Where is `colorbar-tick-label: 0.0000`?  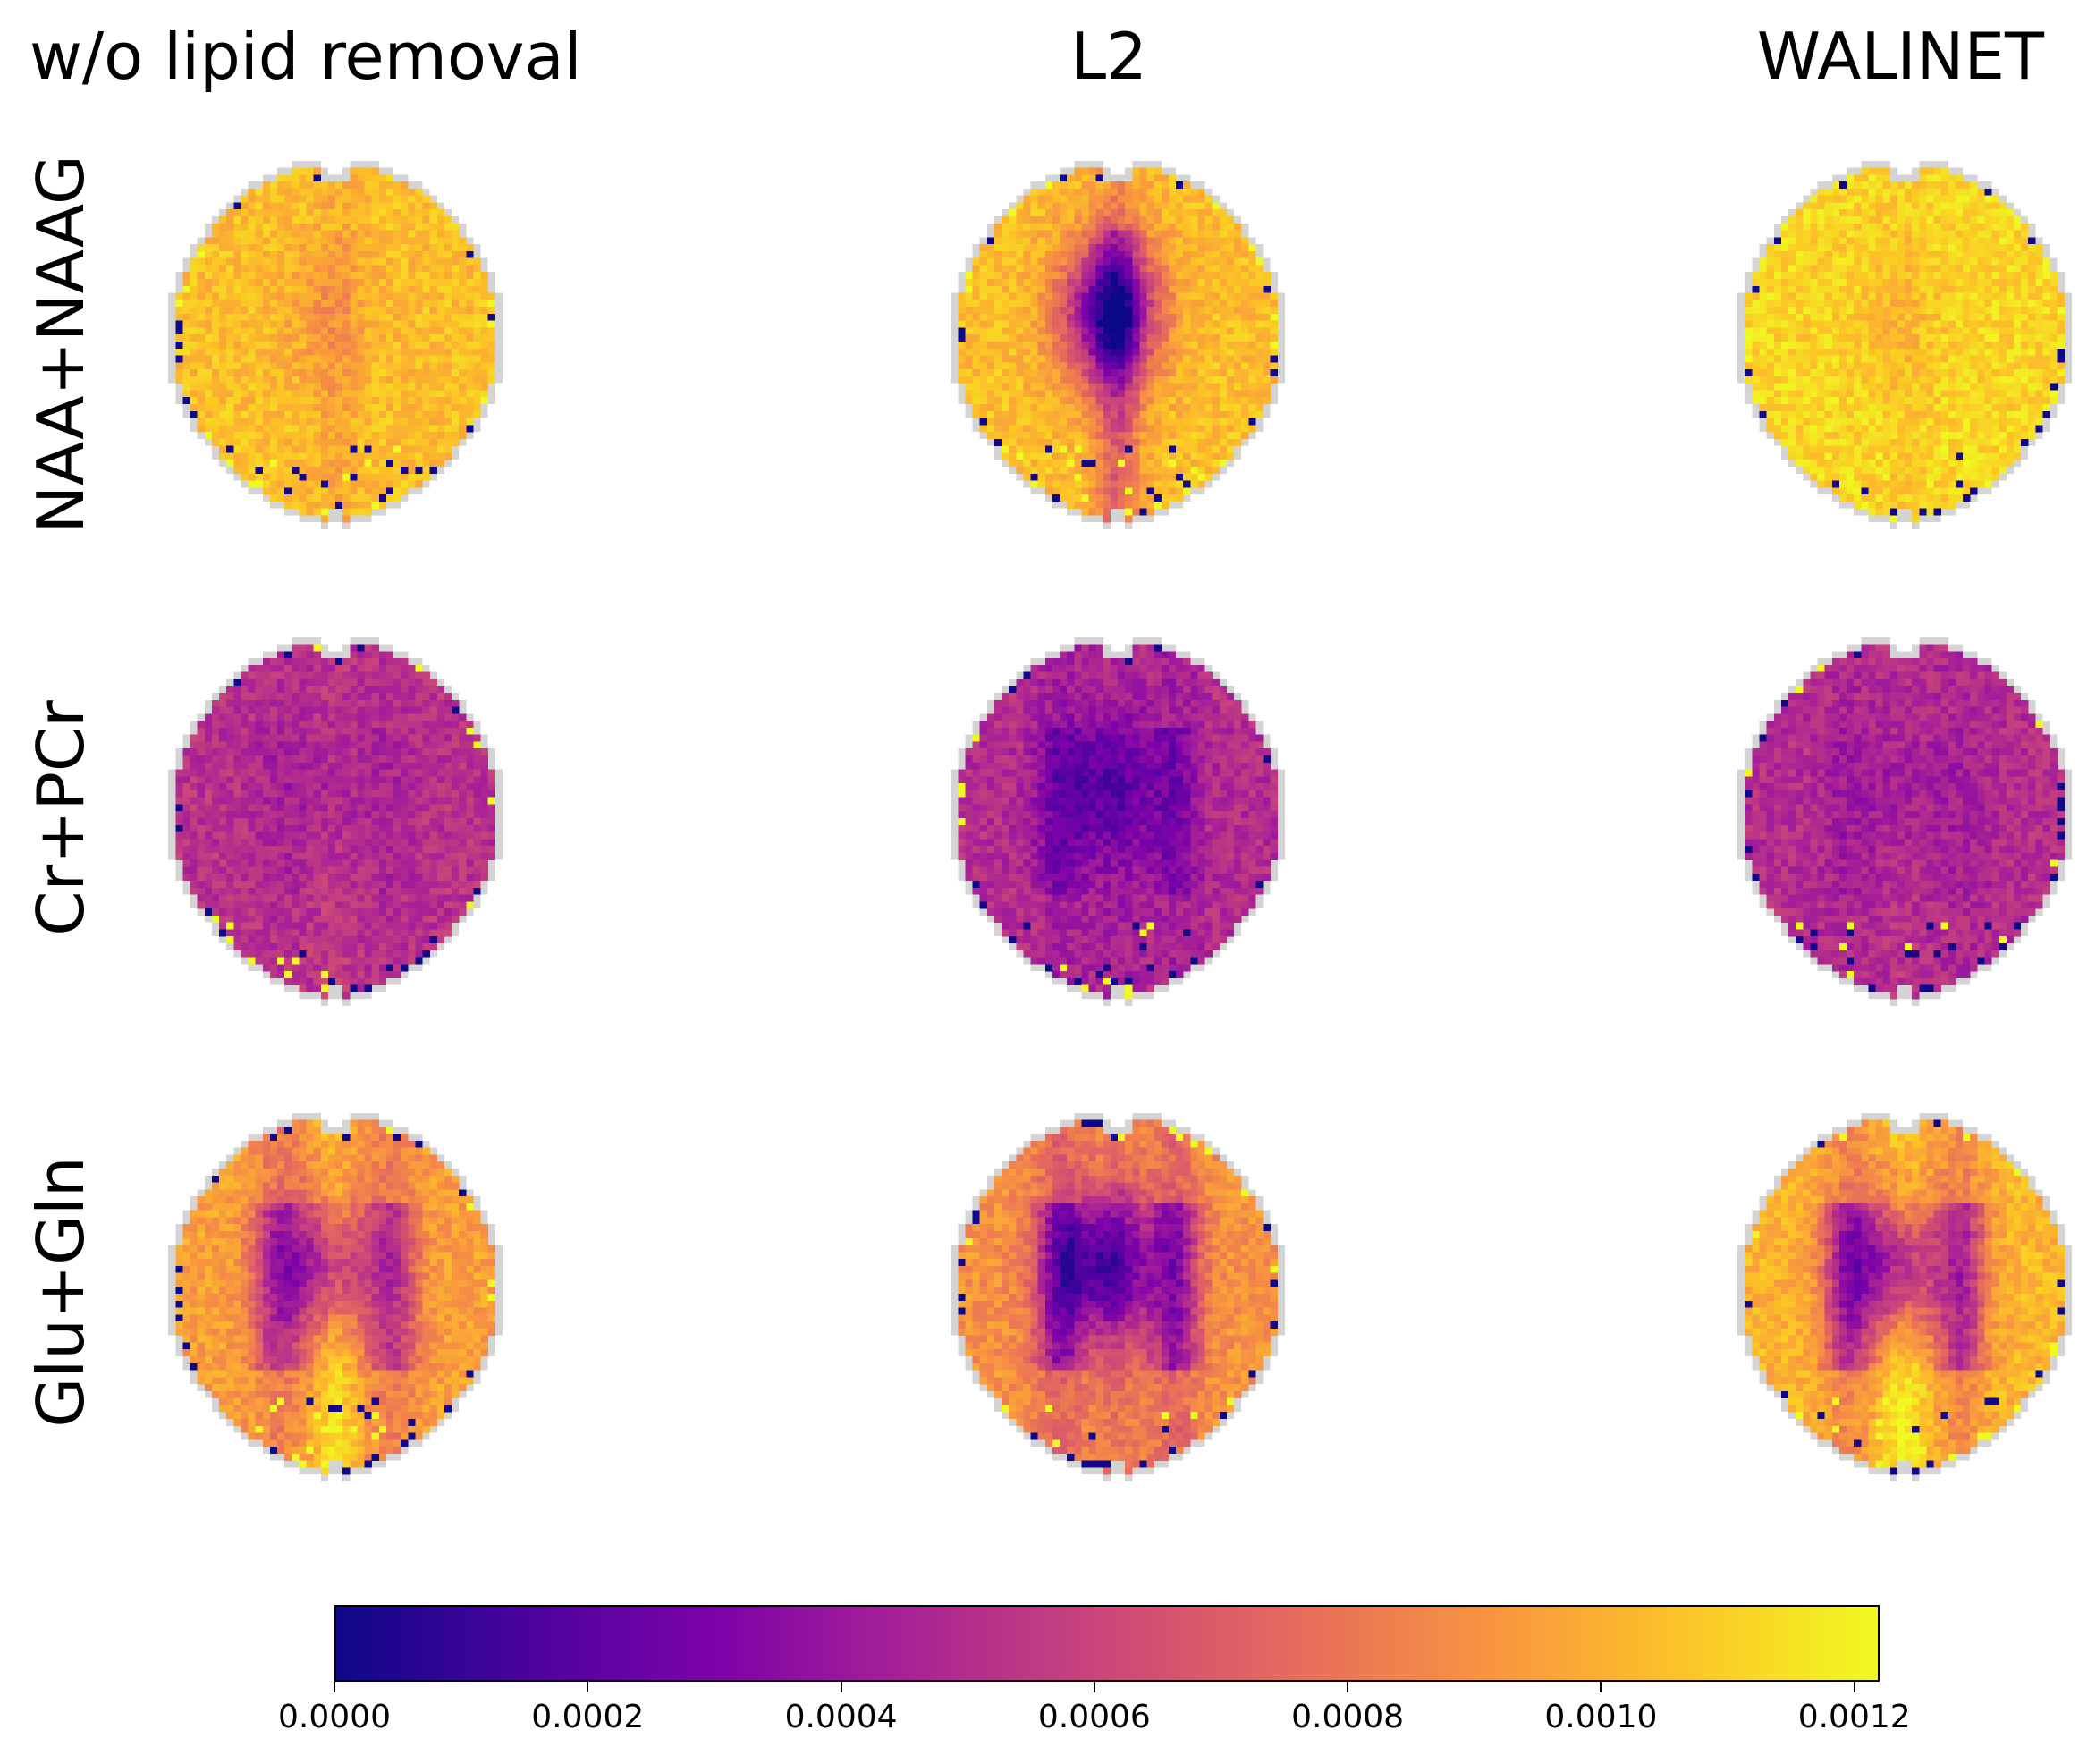
colorbar-tick-label: 0.0000 is located at coordinates (334, 1717).